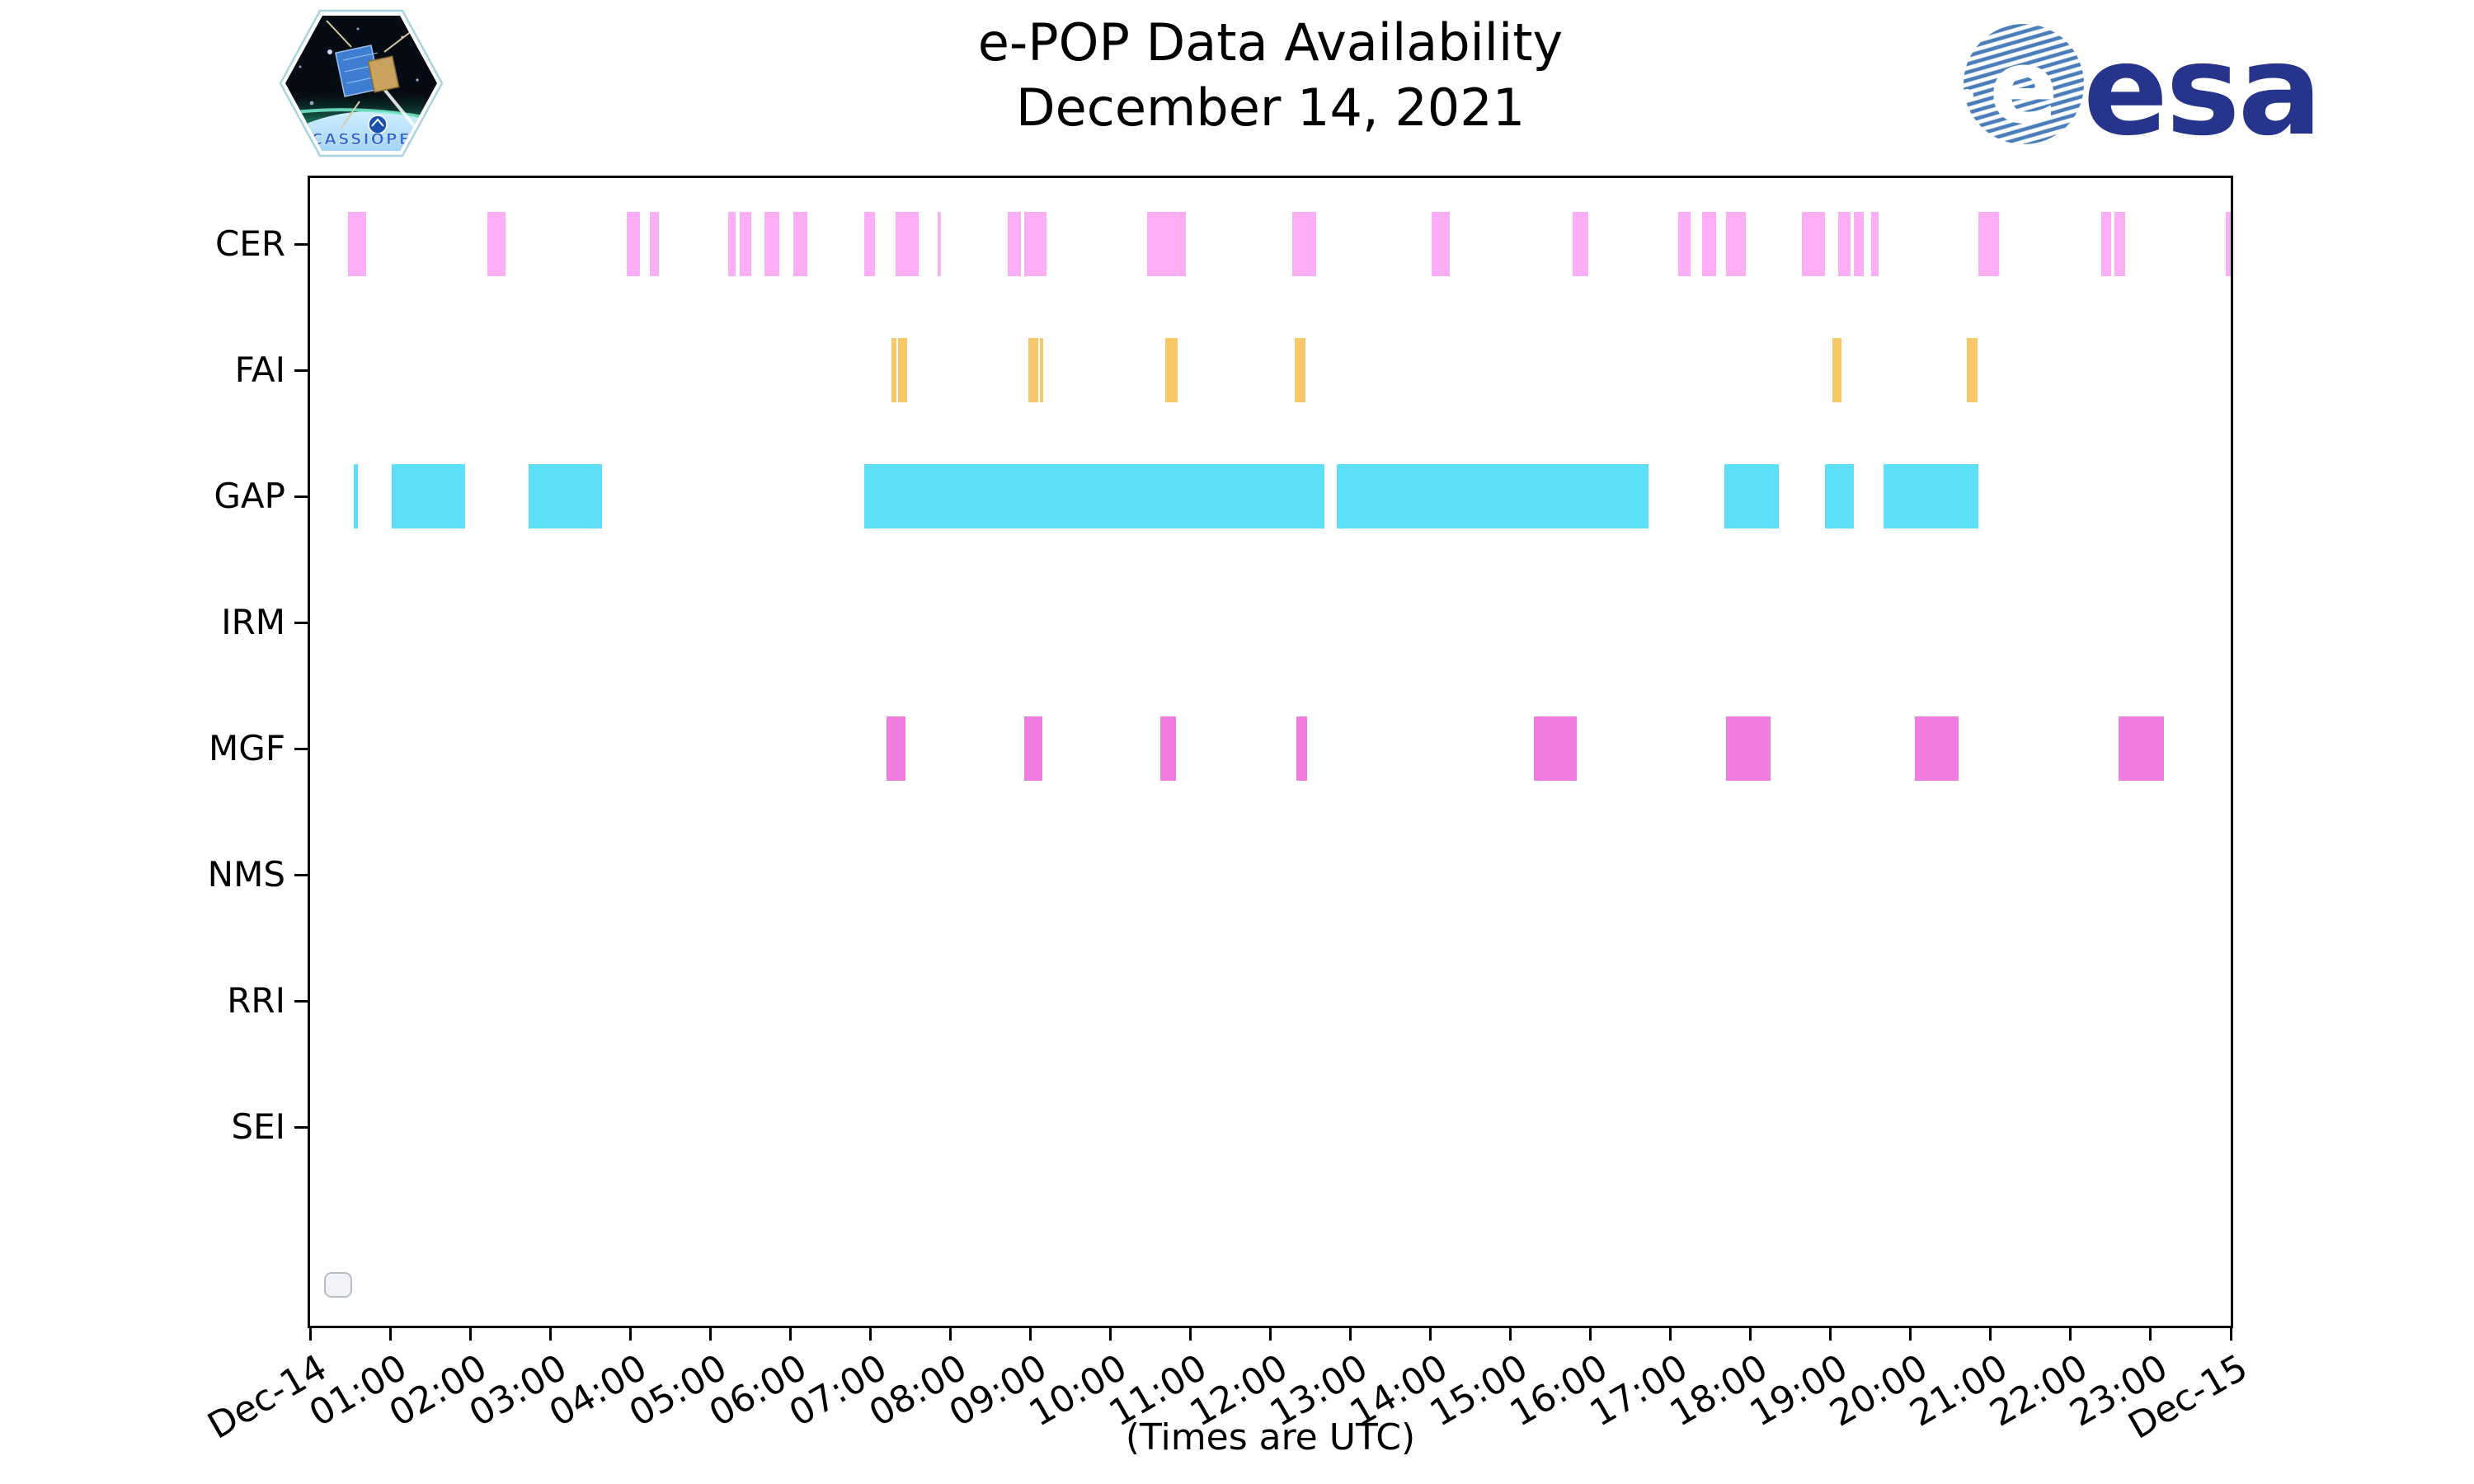 The height and width of the screenshot is (1484, 2474). What do you see at coordinates (710, 1333) in the screenshot?
I see `x-tick-mark-05:00` at bounding box center [710, 1333].